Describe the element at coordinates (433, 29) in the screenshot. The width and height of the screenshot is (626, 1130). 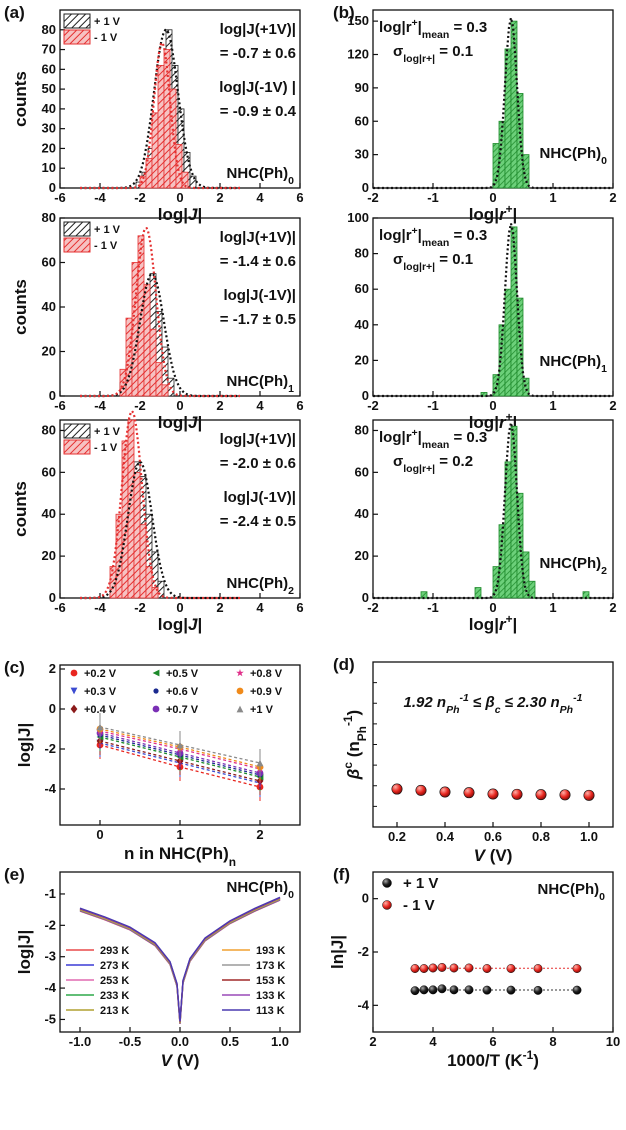
I see `mean-annotation: log|r+|mean = 0.3` at that location.